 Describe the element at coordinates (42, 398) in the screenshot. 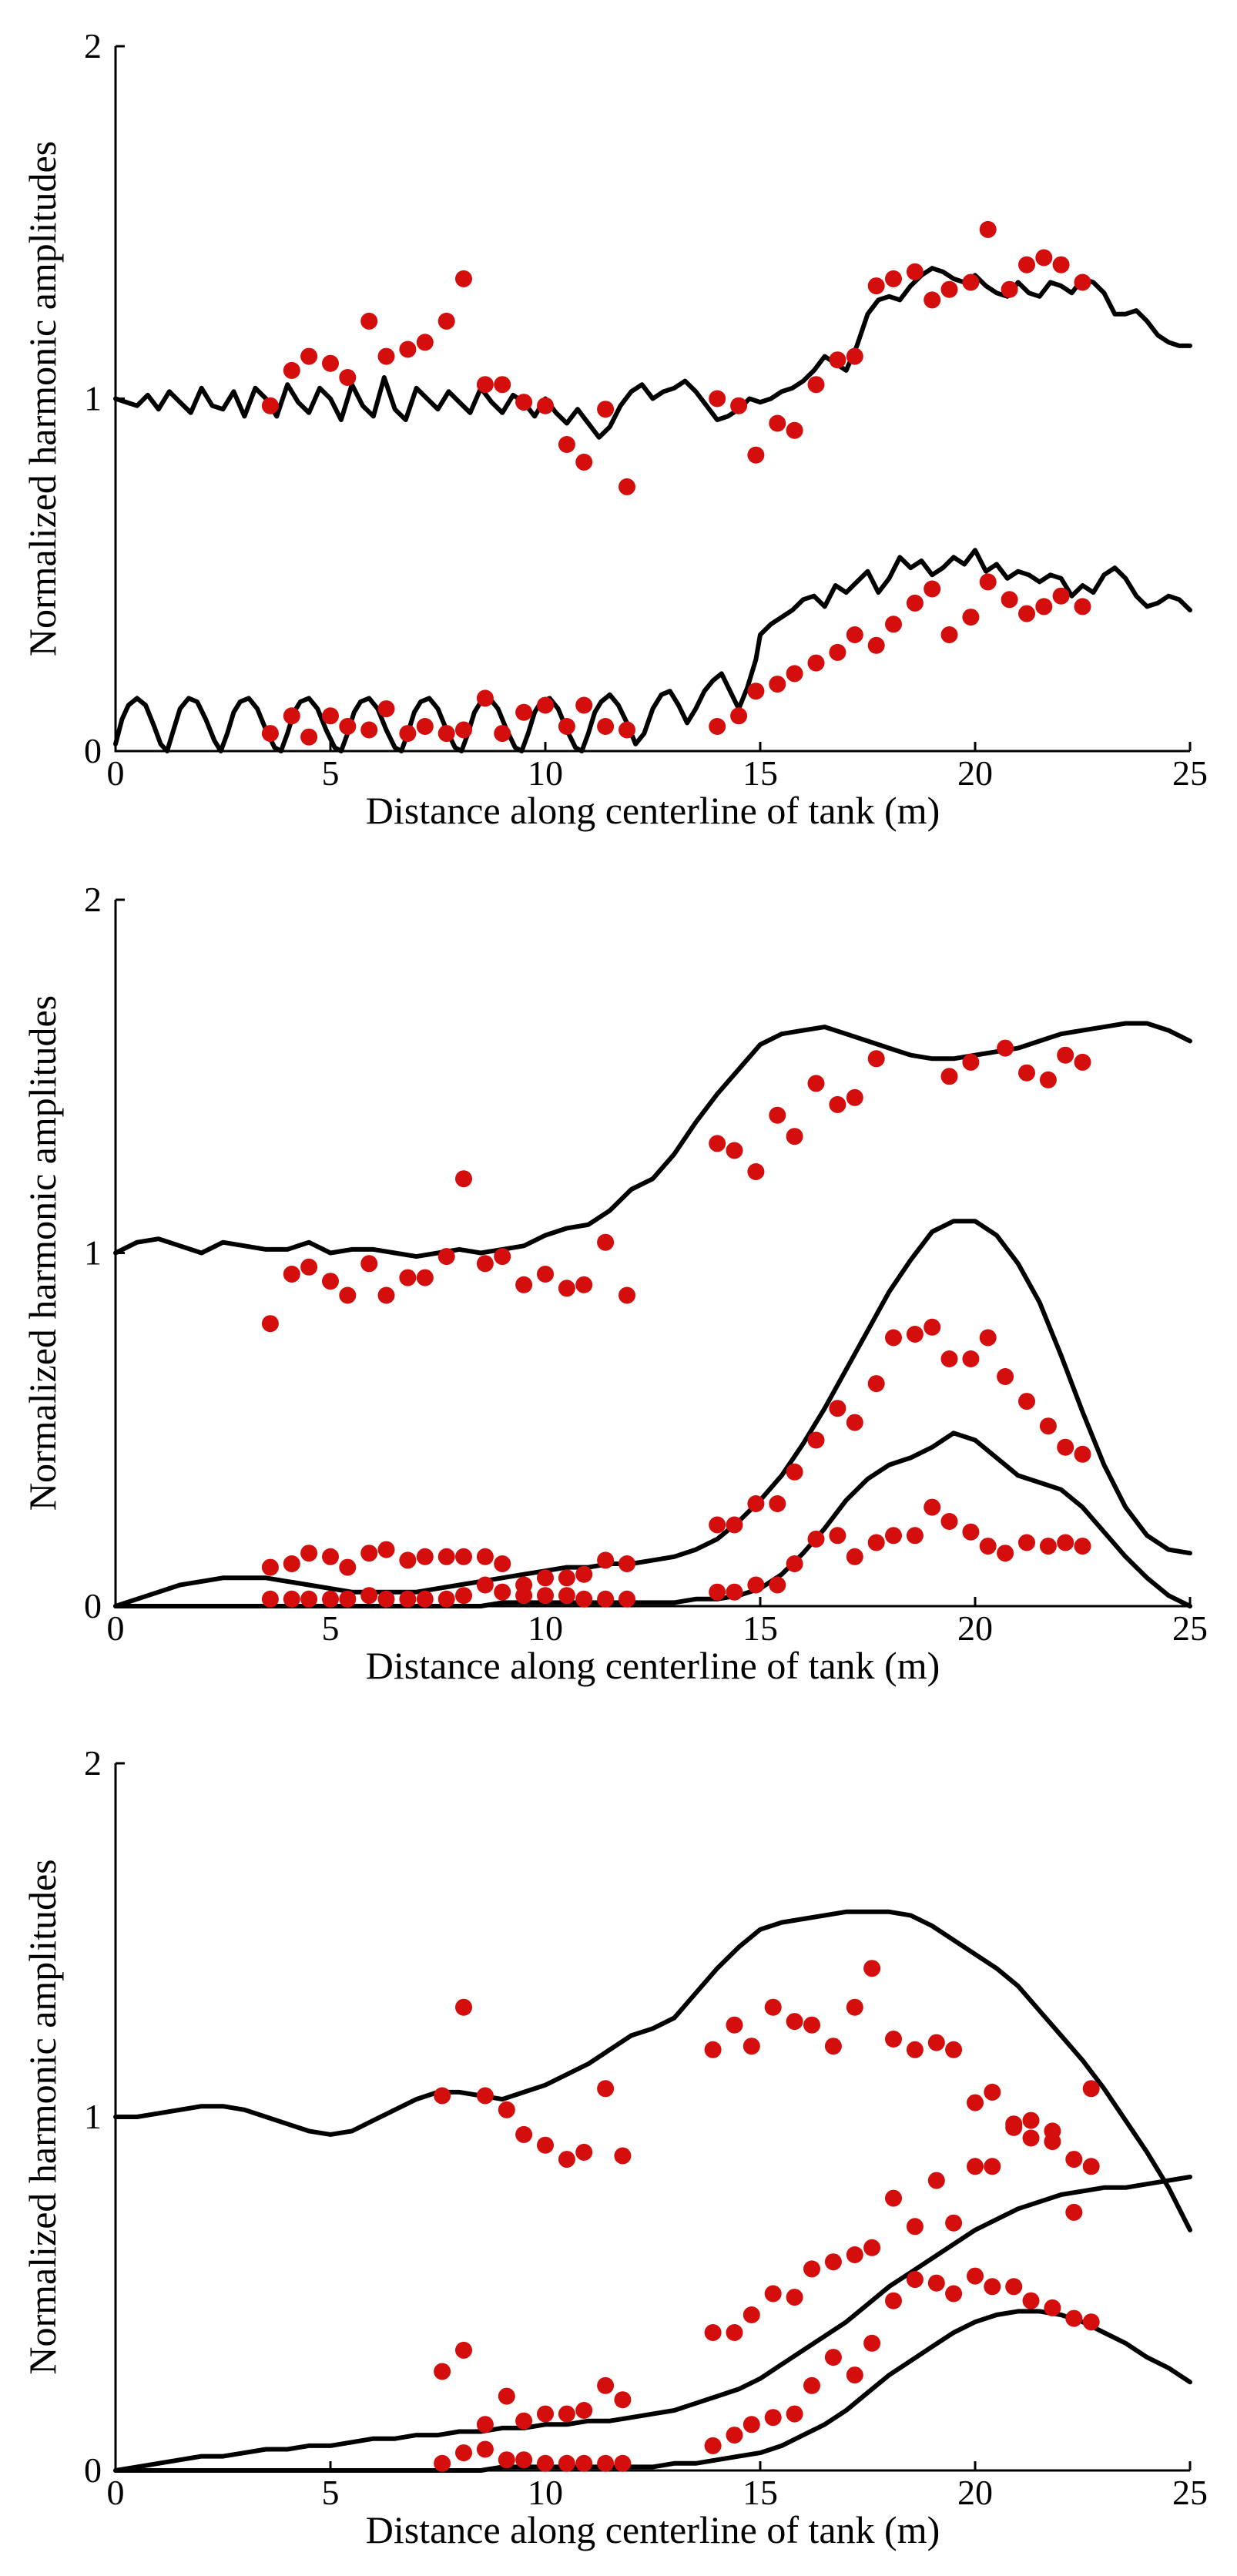

I see `y-axis-label: Normalized harmonic amplitudes` at that location.